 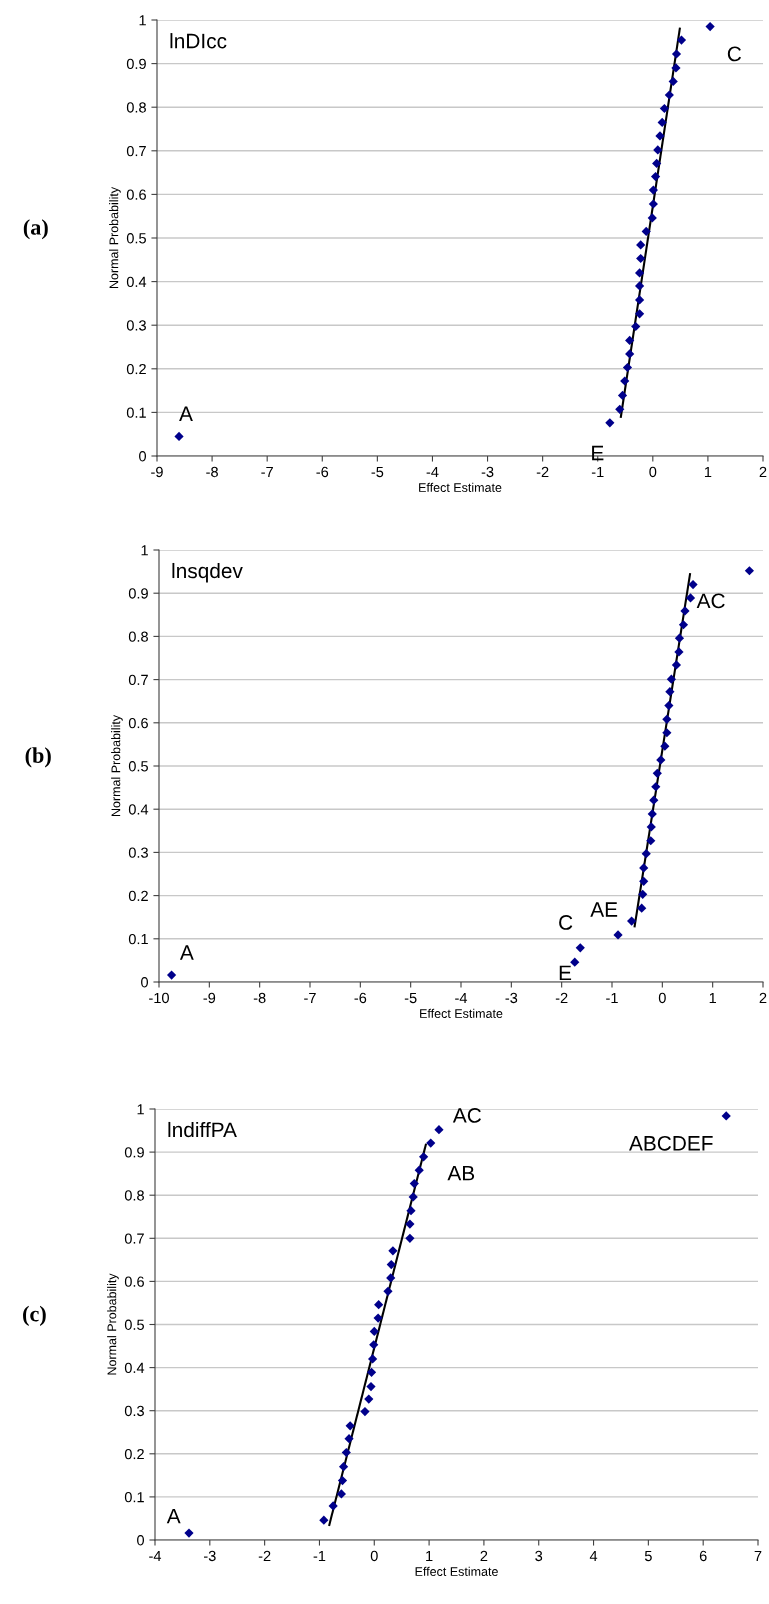 What do you see at coordinates (360, 998) in the screenshot?
I see `x-tick-label: -6` at bounding box center [360, 998].